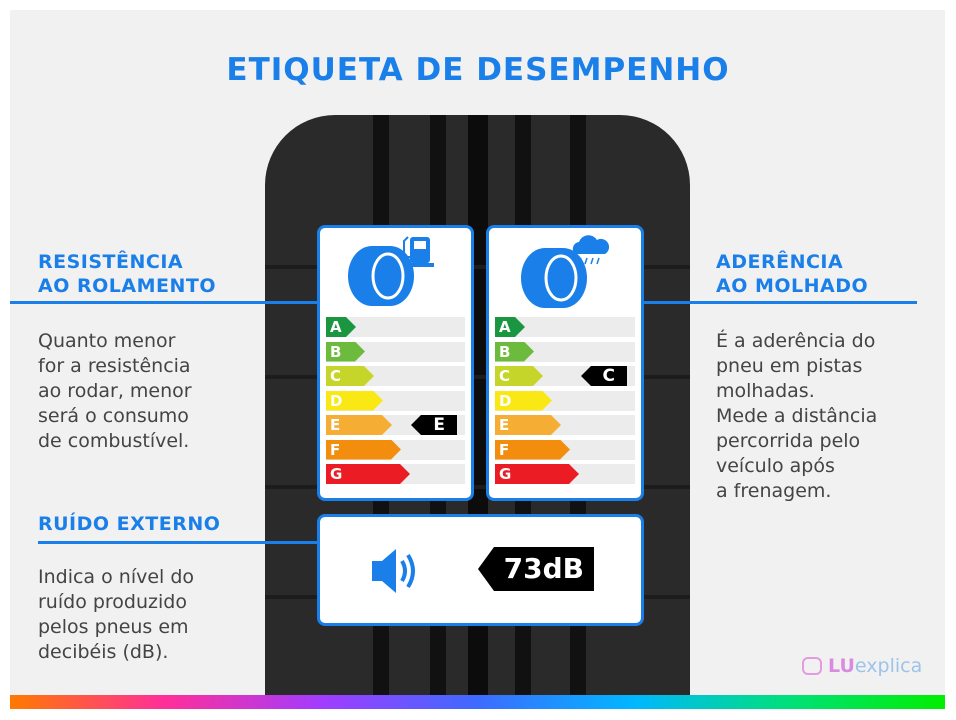  What do you see at coordinates (792, 274) in the screenshot?
I see `wet-heading: ADERÊNCIA AO MOLHADO` at bounding box center [792, 274].